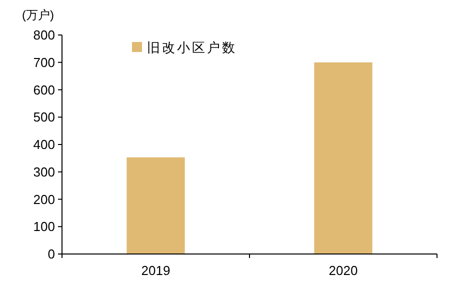 The height and width of the screenshot is (282, 449). What do you see at coordinates (343, 270) in the screenshot?
I see `x-tick-label: 2020` at bounding box center [343, 270].